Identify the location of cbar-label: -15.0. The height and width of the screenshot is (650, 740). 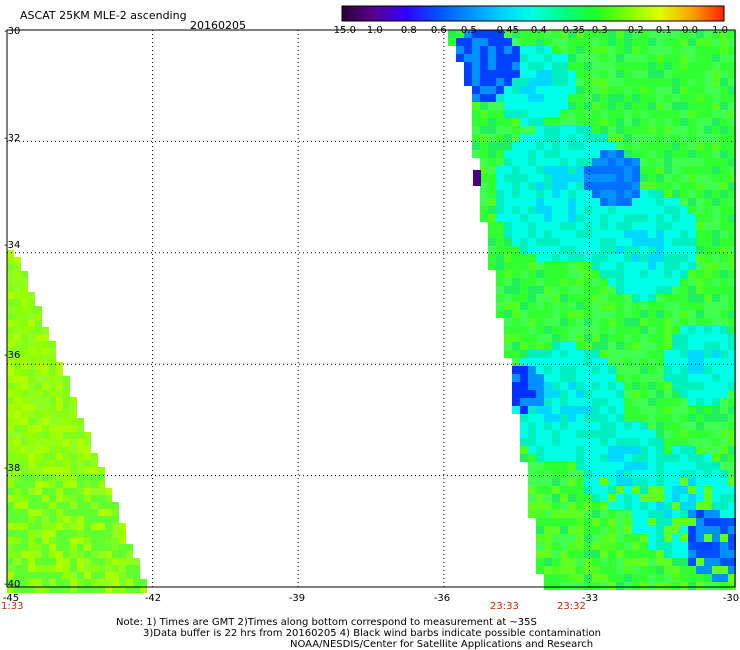
(343, 30).